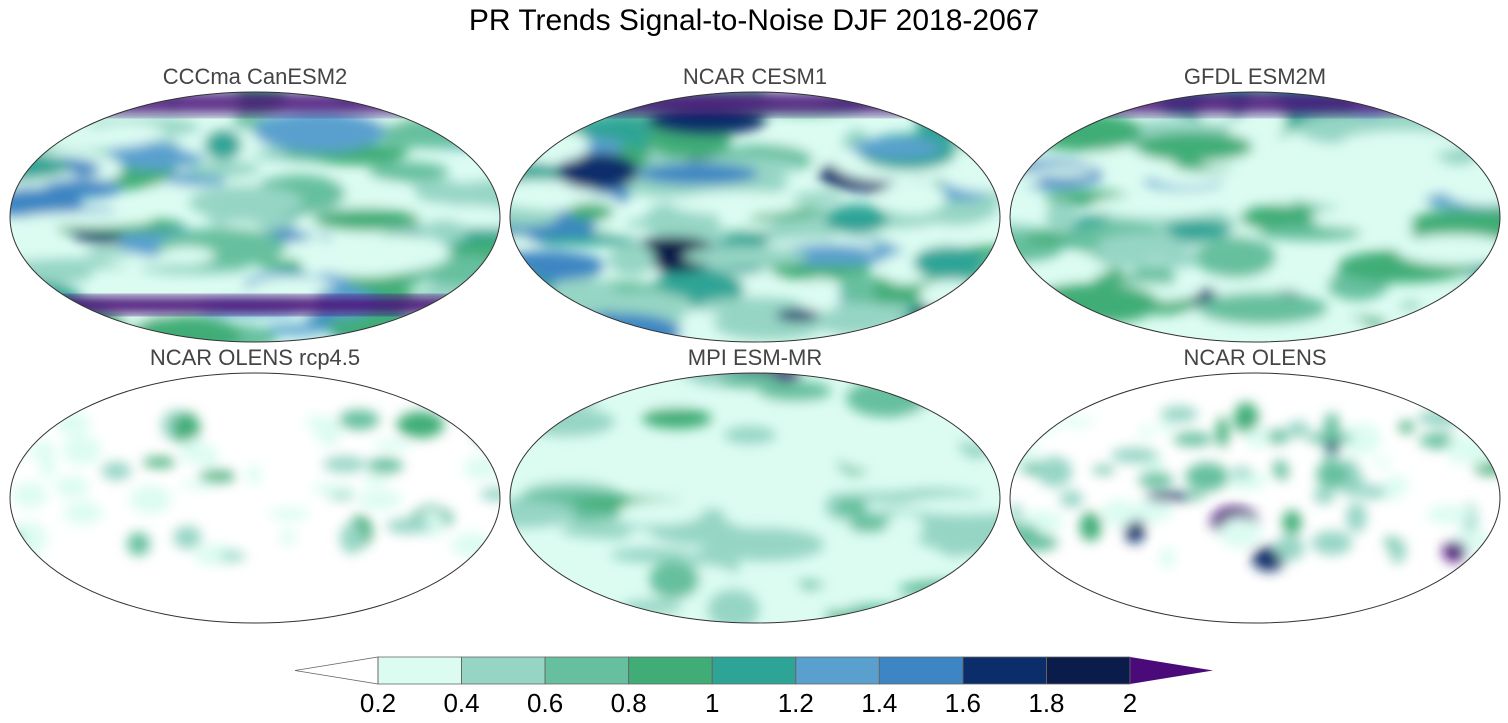 This screenshot has width=1508, height=723. What do you see at coordinates (796, 703) in the screenshot?
I see `colorbar-tick-label: 1.2` at bounding box center [796, 703].